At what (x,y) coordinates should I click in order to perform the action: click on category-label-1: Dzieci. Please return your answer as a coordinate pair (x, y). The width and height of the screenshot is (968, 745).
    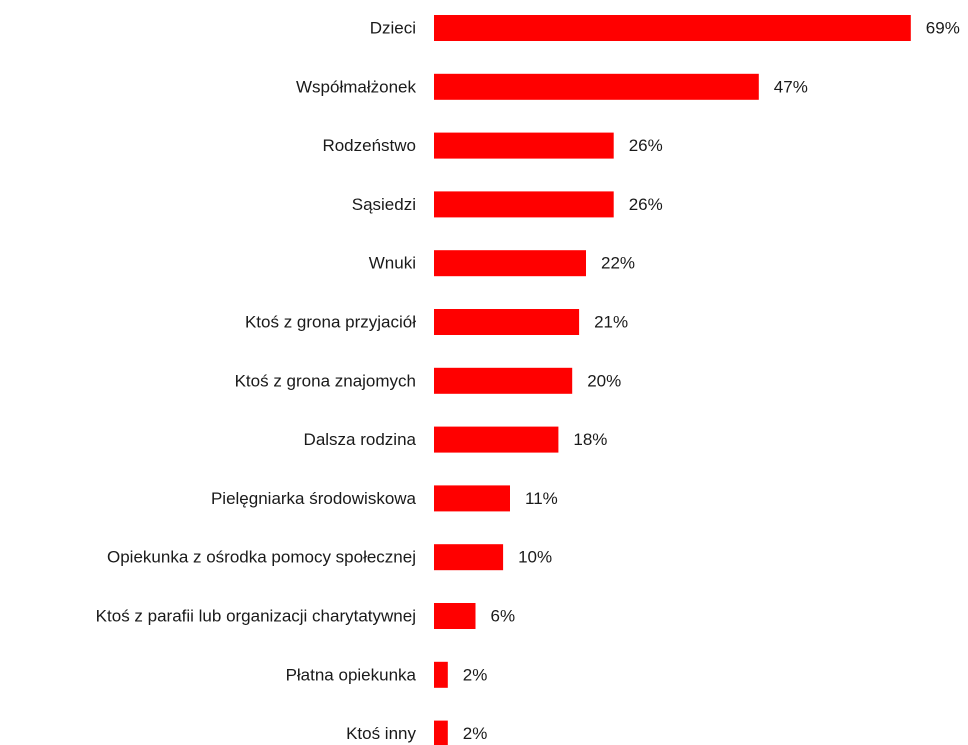
    Looking at the image, I should click on (393, 28).